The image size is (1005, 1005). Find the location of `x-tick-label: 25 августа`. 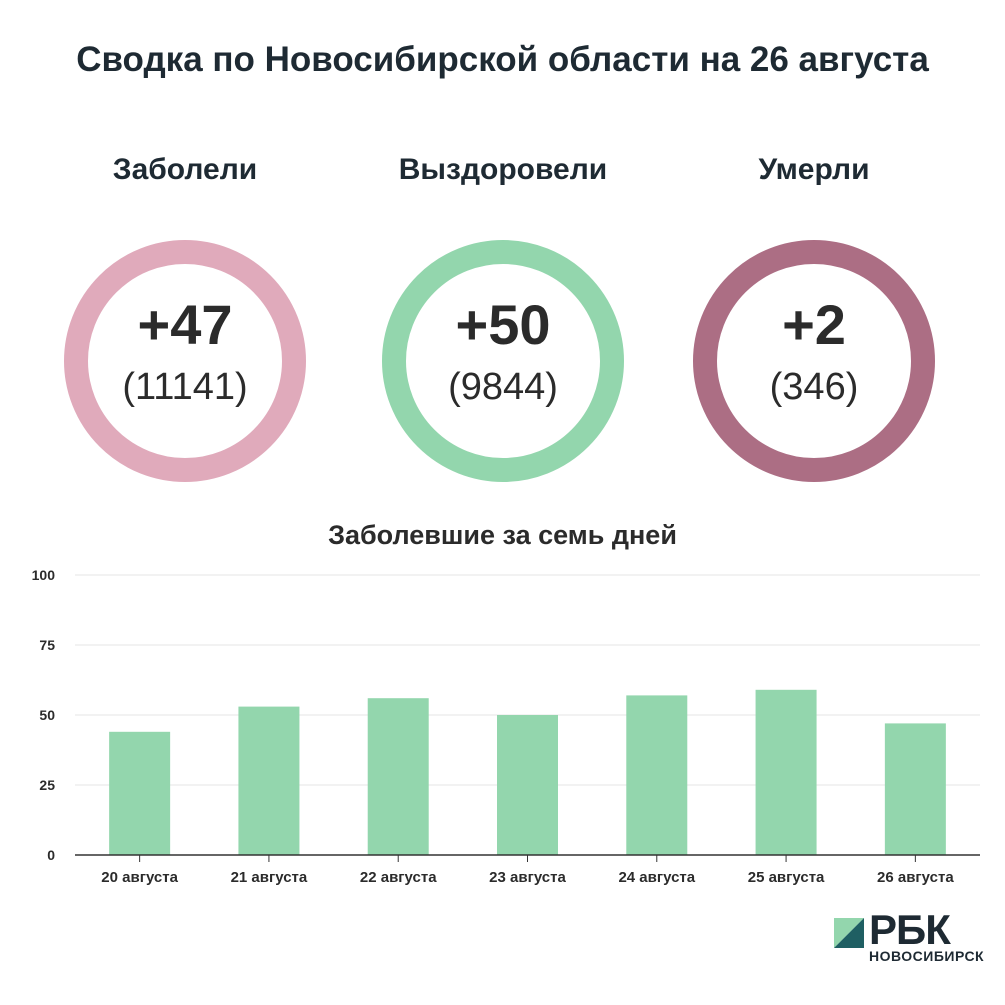

x-tick-label: 25 августа is located at coordinates (786, 877).